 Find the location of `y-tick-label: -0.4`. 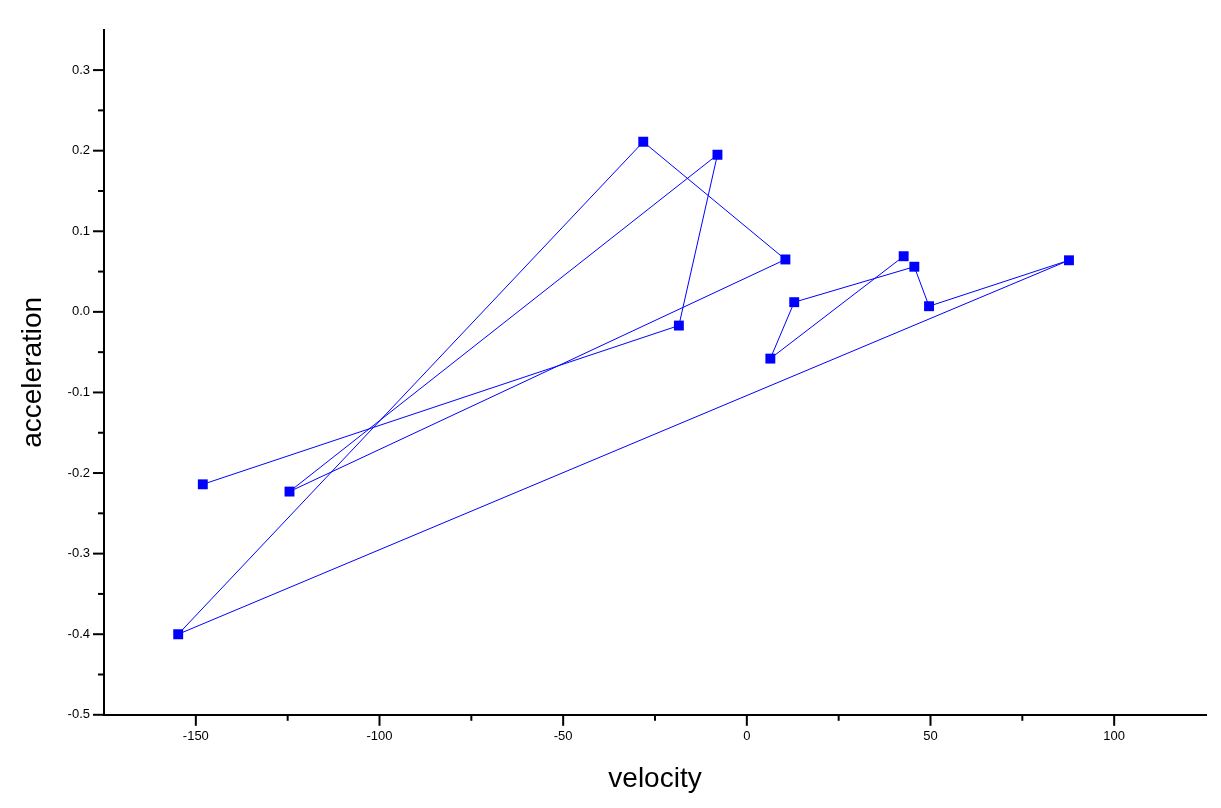

y-tick-label: -0.4 is located at coordinates (78, 633).